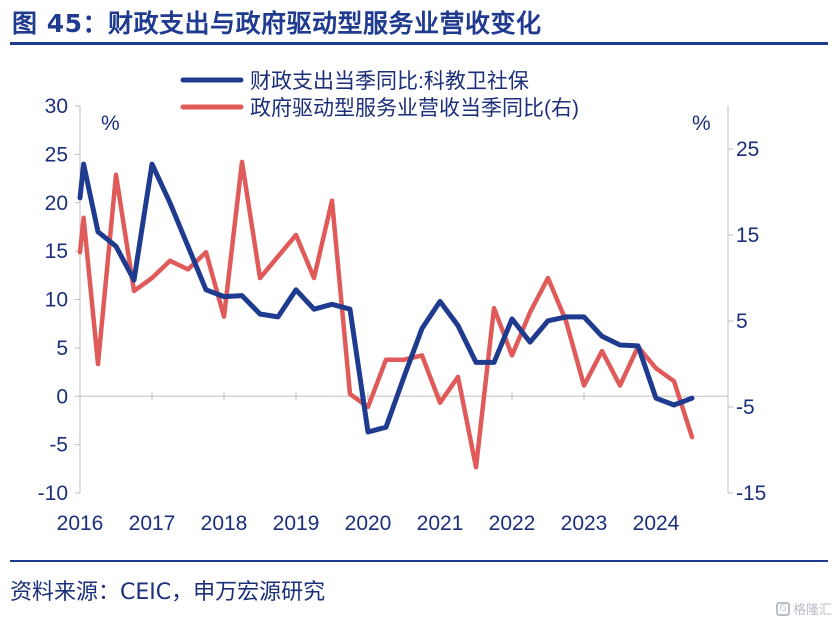 This screenshot has height=622, width=838. What do you see at coordinates (414, 108) in the screenshot?
I see `legend-label-2: 政府驱动型服务业营收当季同比(右)` at bounding box center [414, 108].